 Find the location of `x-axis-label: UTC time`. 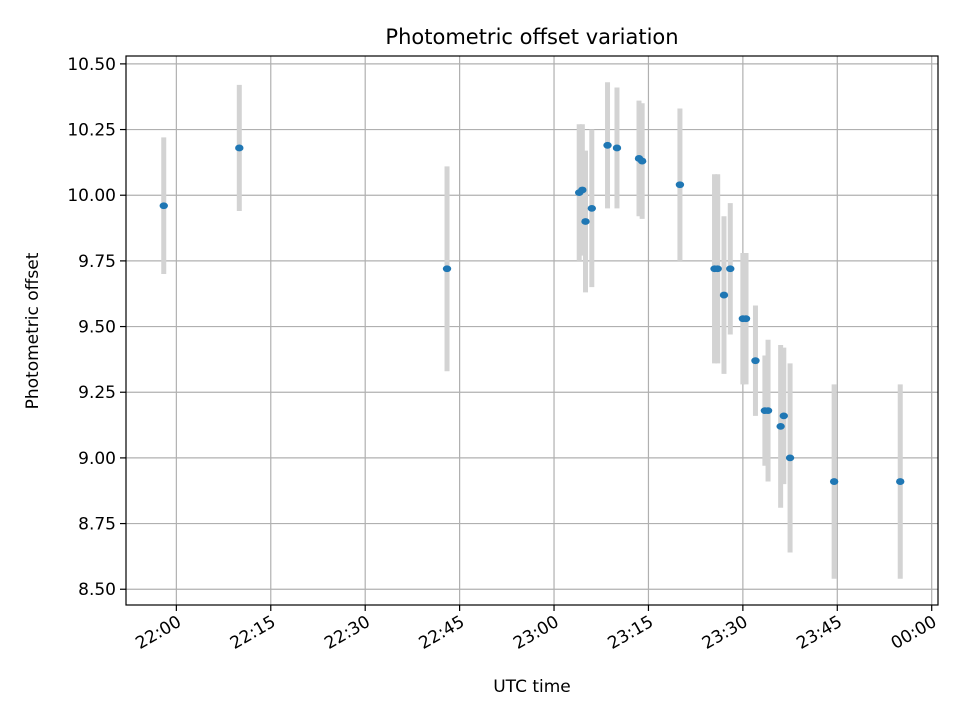

x-axis-label: UTC time is located at coordinates (532, 687).